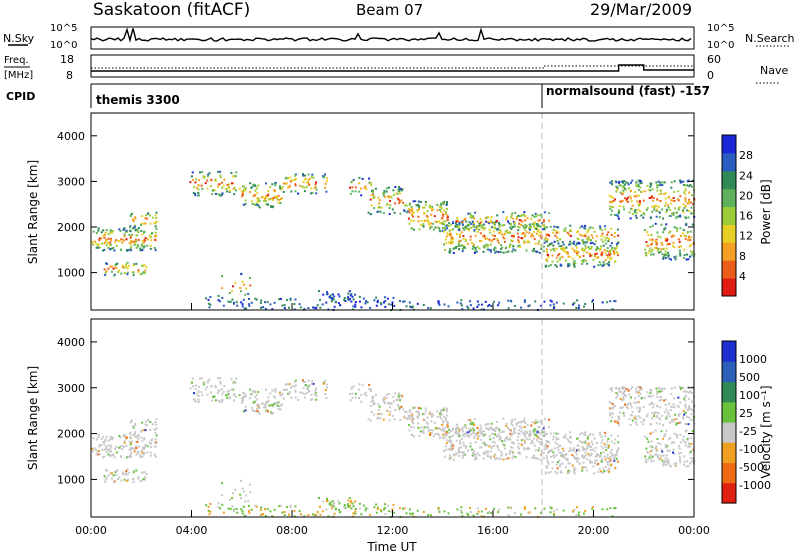 The width and height of the screenshot is (800, 554). What do you see at coordinates (71, 136) in the screenshot?
I see `y-tick-label: 4000` at bounding box center [71, 136].